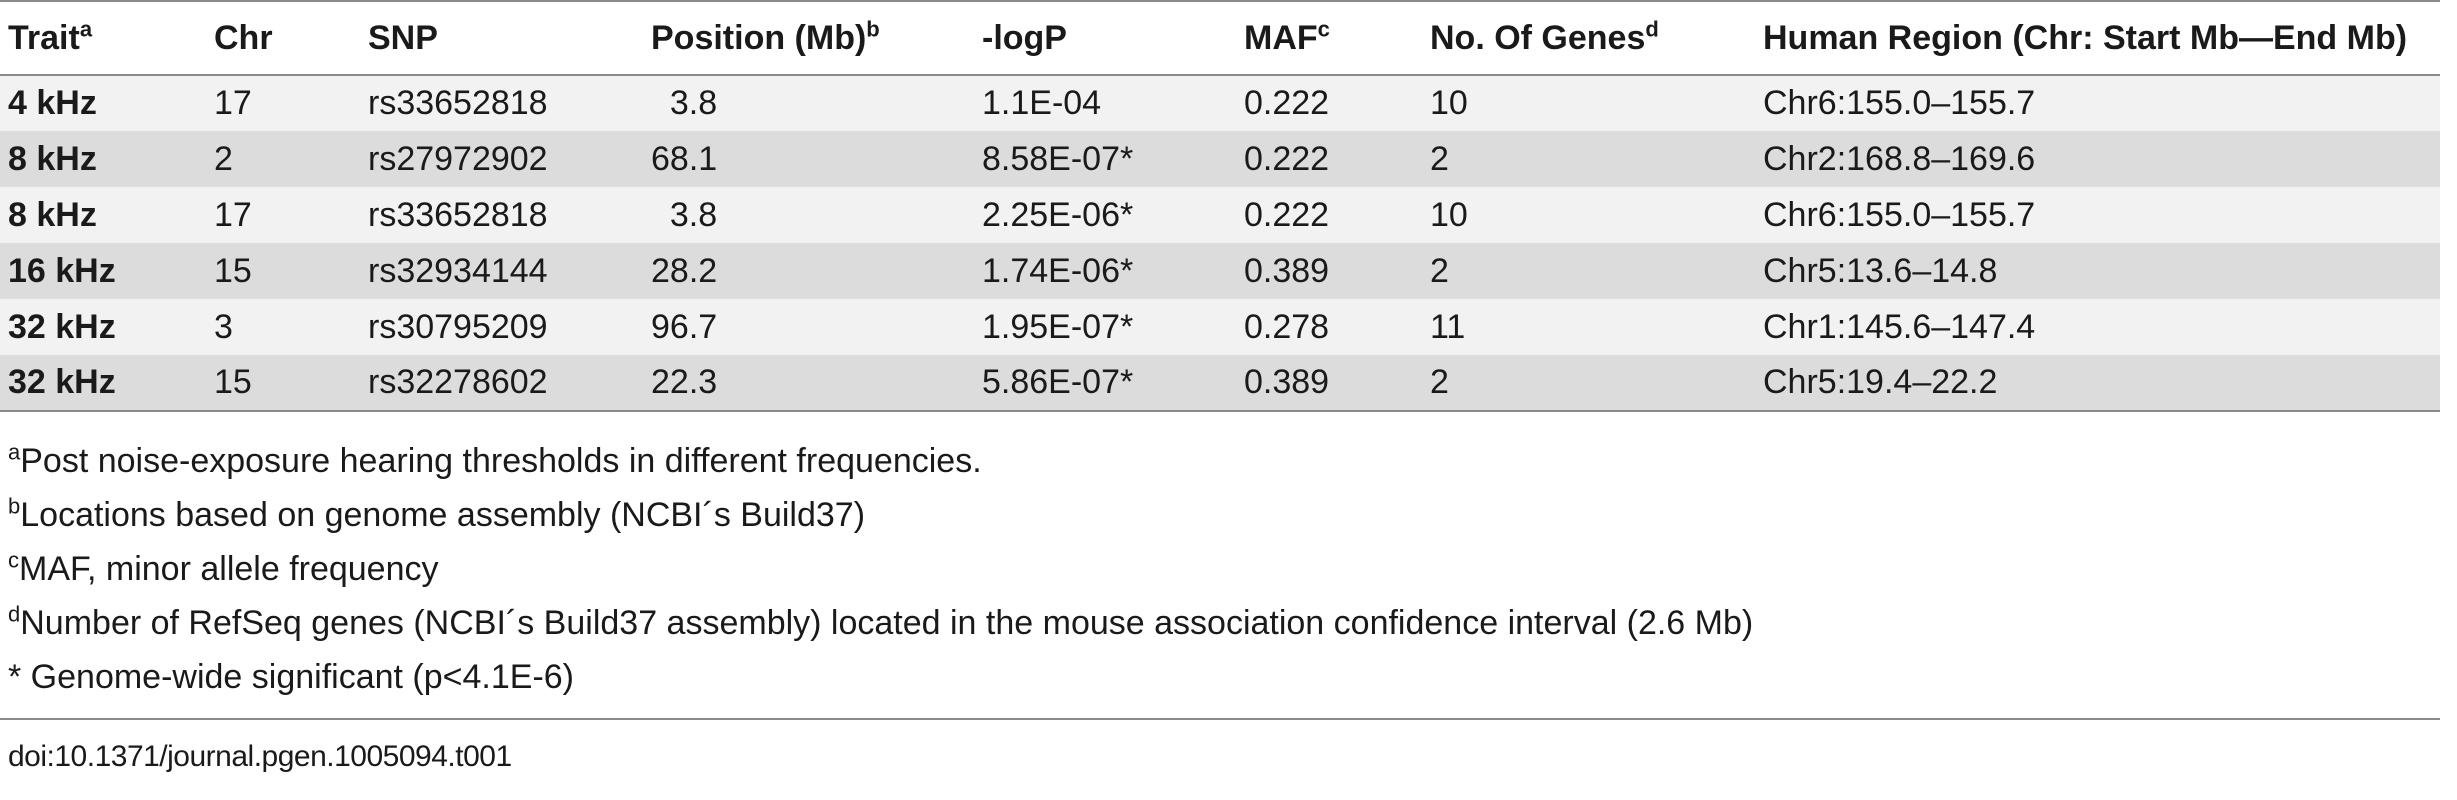  I want to click on cell-logp: 5.86E-07*, so click(1105, 383).